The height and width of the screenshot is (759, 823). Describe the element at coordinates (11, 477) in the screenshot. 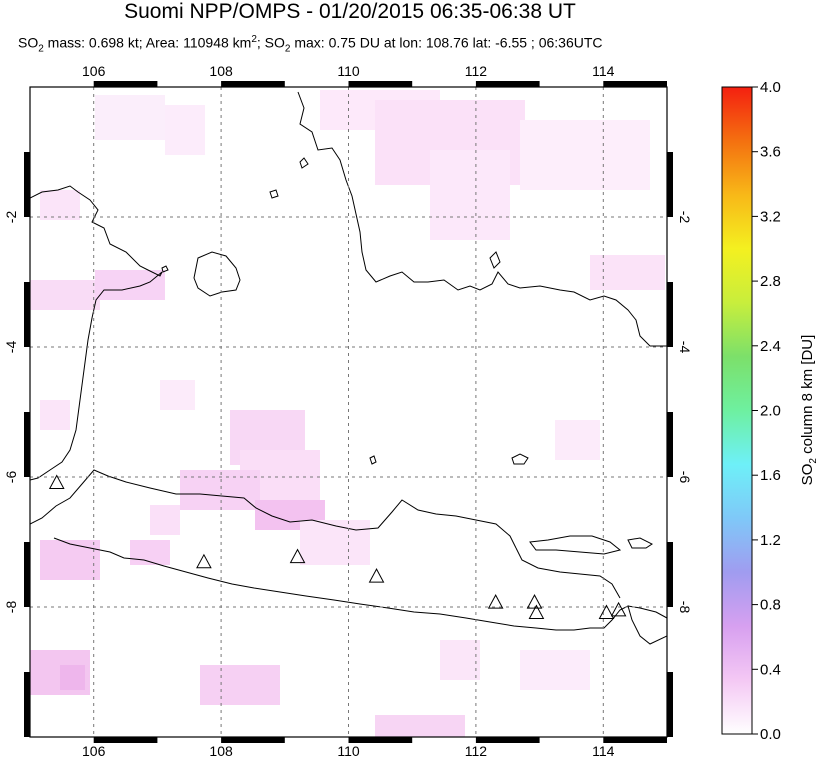

I see `lat-tick-left: -6` at that location.